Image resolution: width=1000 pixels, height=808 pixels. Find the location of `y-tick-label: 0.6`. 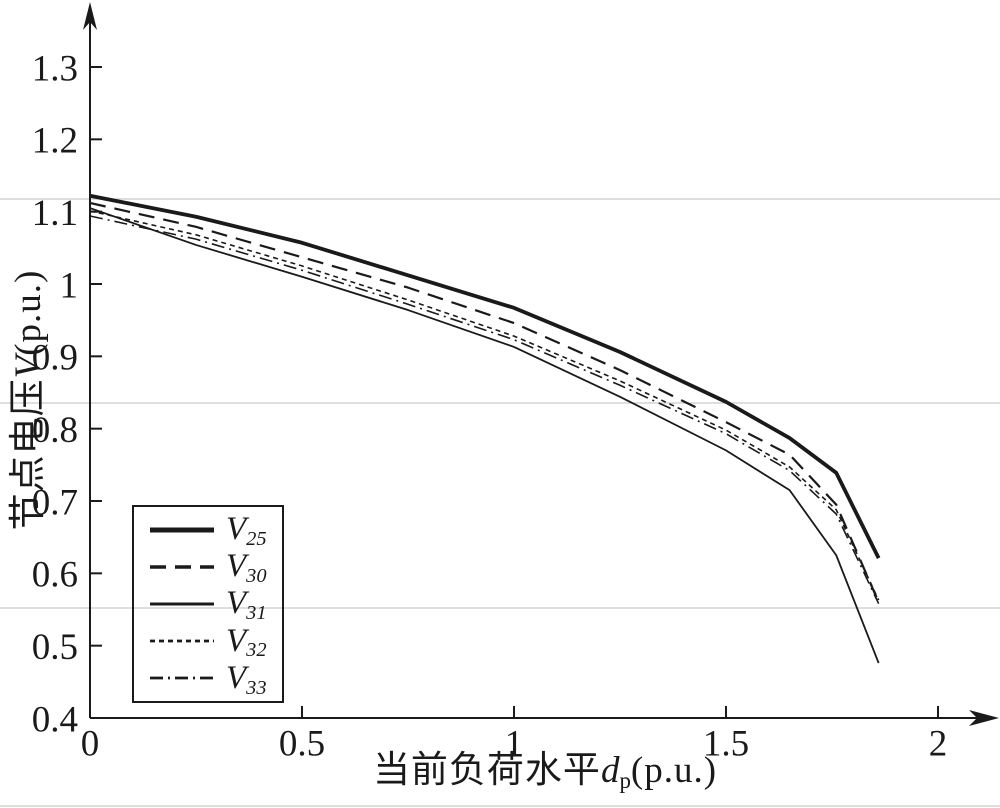

y-tick-label: 0.6 is located at coordinates (55, 575).